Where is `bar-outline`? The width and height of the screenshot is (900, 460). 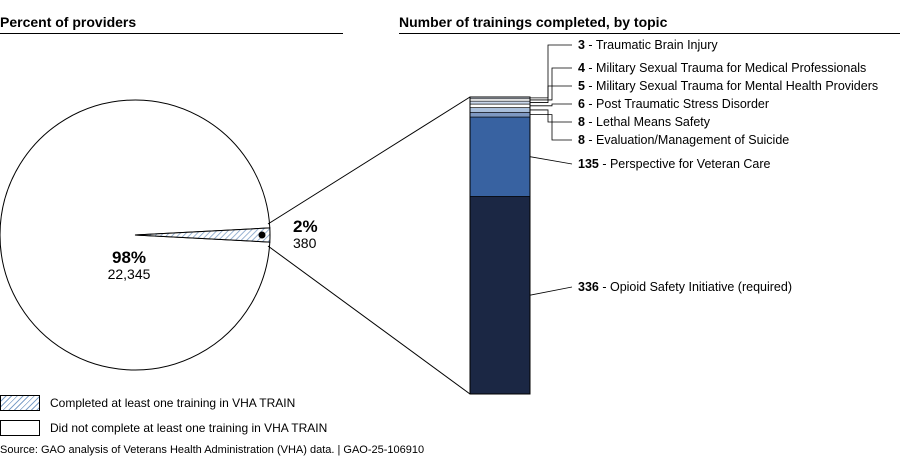
bar-outline is located at coordinates (500, 245).